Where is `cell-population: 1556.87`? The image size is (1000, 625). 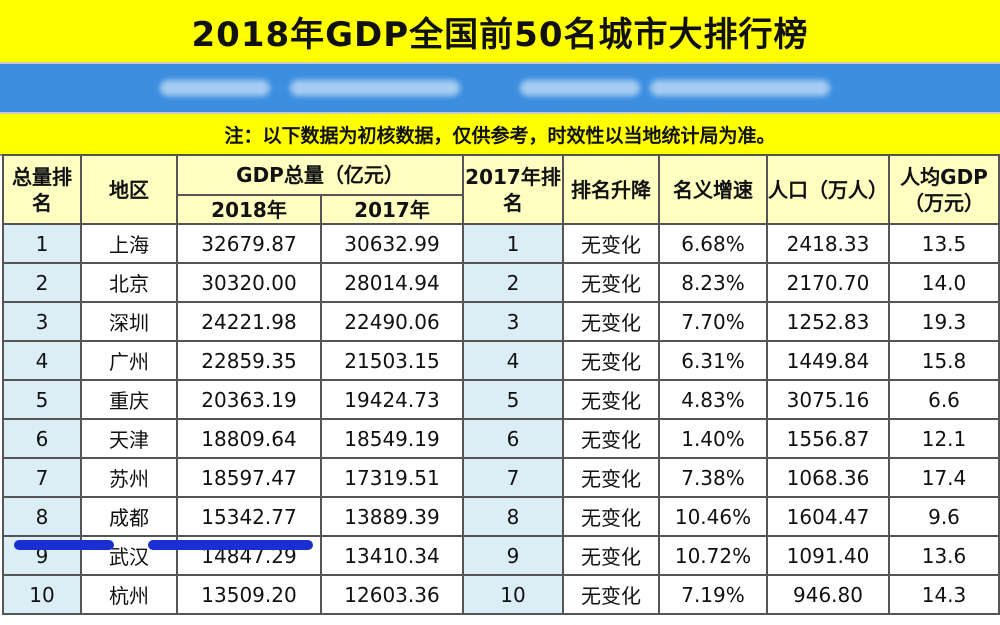
cell-population: 1556.87 is located at coordinates (828, 438).